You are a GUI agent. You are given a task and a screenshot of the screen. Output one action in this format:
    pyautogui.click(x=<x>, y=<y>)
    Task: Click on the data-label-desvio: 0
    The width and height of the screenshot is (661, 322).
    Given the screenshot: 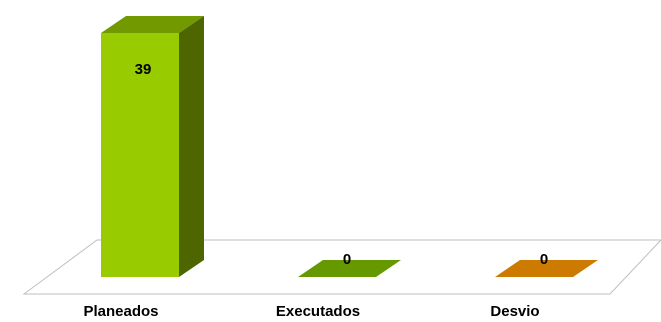 What is the action you would take?
    pyautogui.click(x=544, y=259)
    